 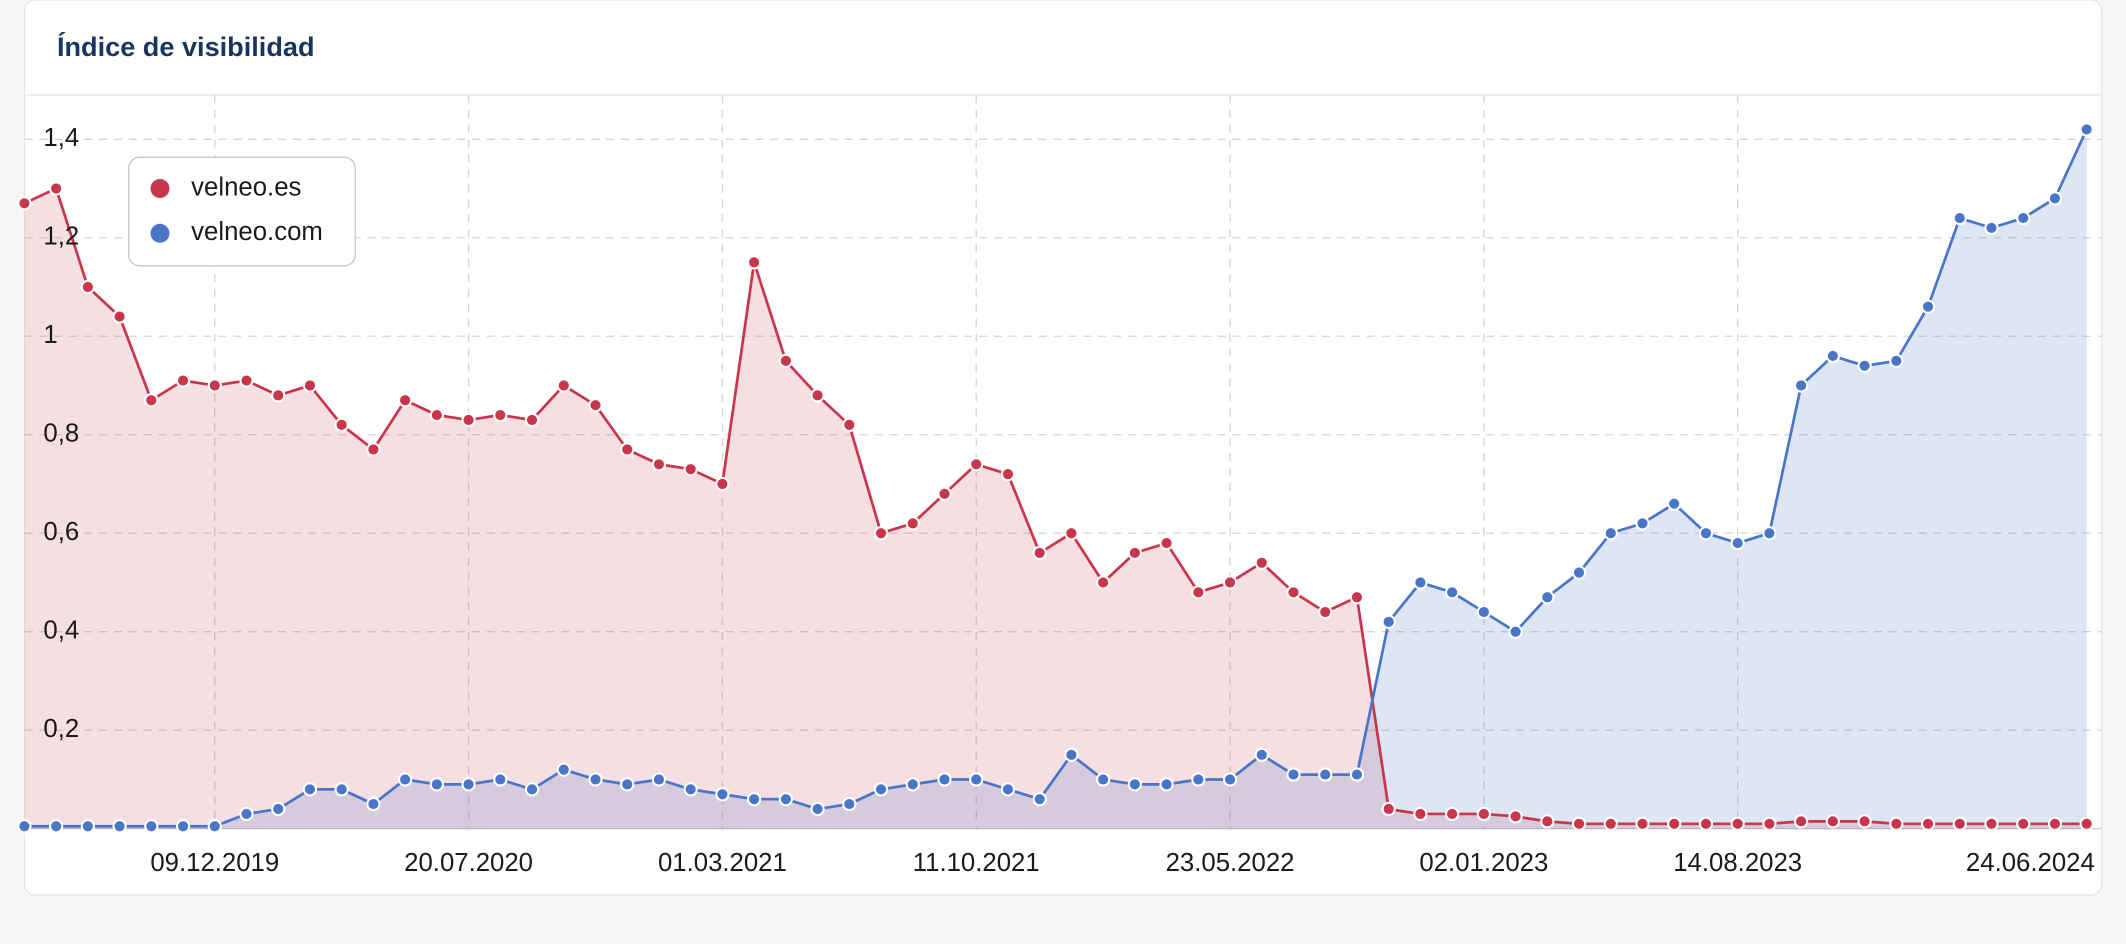 What do you see at coordinates (246, 187) in the screenshot?
I see `legend-label: velneo.es` at bounding box center [246, 187].